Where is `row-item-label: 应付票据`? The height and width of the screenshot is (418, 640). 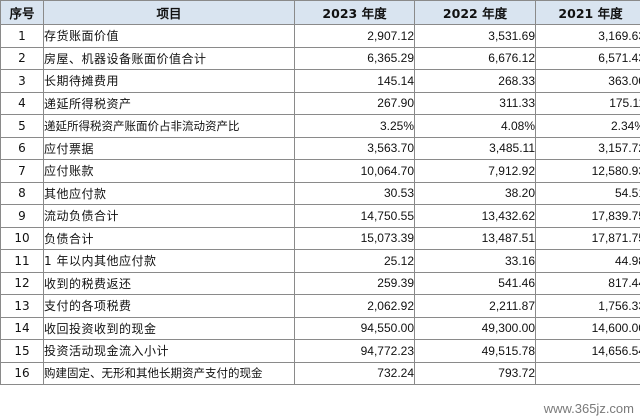 row-item-label: 应付票据 is located at coordinates (169, 148).